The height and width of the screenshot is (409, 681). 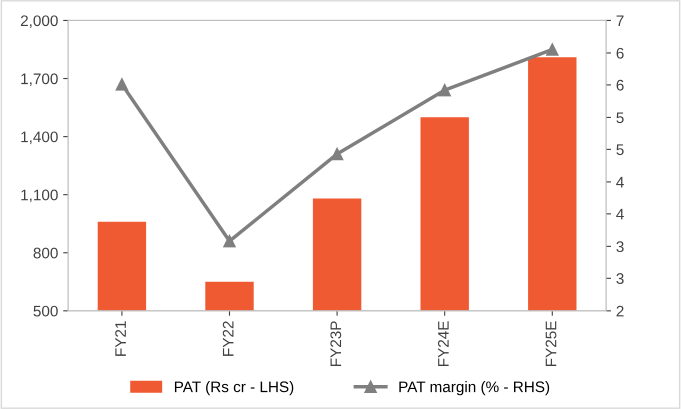 What do you see at coordinates (443, 343) in the screenshot?
I see `x-tick-label: FY24E` at bounding box center [443, 343].